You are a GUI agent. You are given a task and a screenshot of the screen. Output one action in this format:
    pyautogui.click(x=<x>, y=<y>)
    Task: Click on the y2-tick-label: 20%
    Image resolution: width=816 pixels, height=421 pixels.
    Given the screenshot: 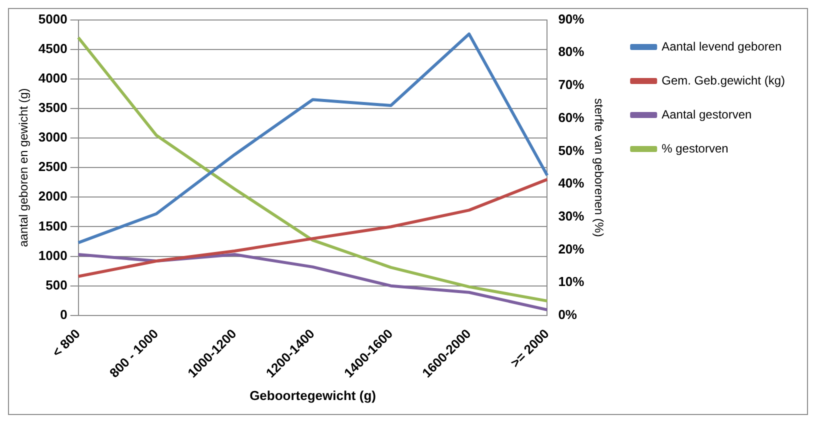 What is the action you would take?
    pyautogui.click(x=571, y=248)
    